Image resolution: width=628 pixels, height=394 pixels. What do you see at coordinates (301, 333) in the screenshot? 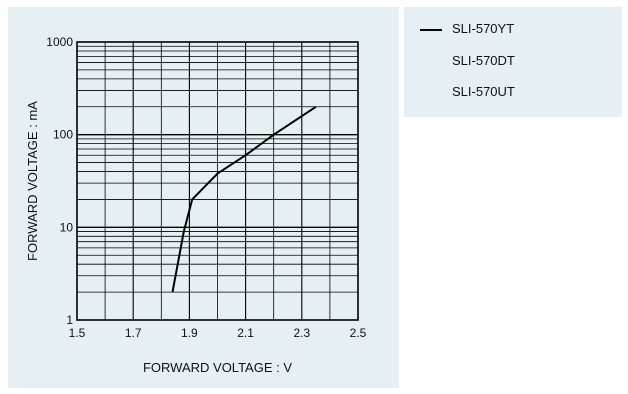
I see `x-tick-label: 2.3` at bounding box center [301, 333].